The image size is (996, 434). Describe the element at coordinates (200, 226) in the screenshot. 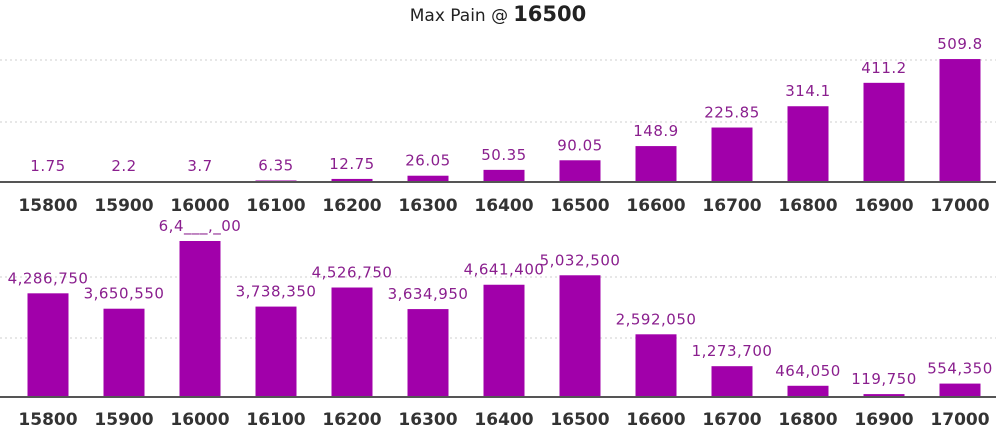

I see `data-label: 6,4___,_00` at that location.